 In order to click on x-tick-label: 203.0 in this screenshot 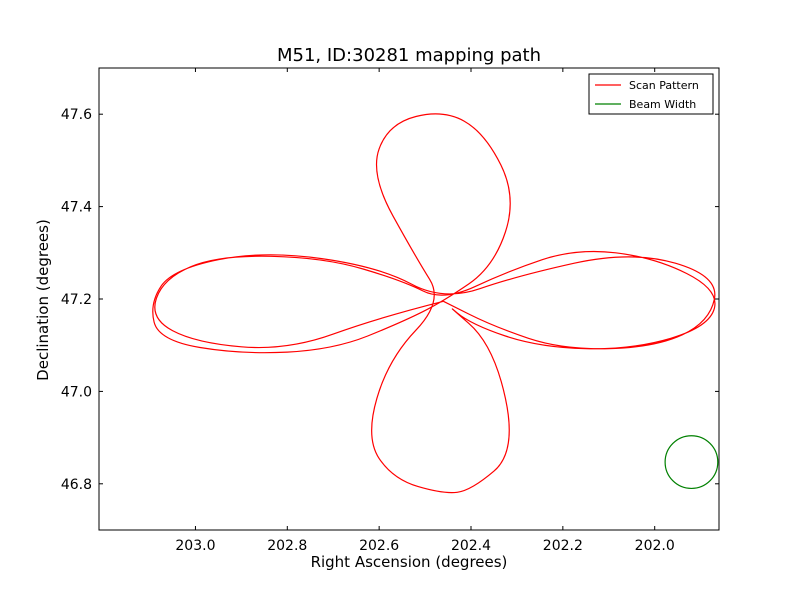, I will do `click(195, 546)`.